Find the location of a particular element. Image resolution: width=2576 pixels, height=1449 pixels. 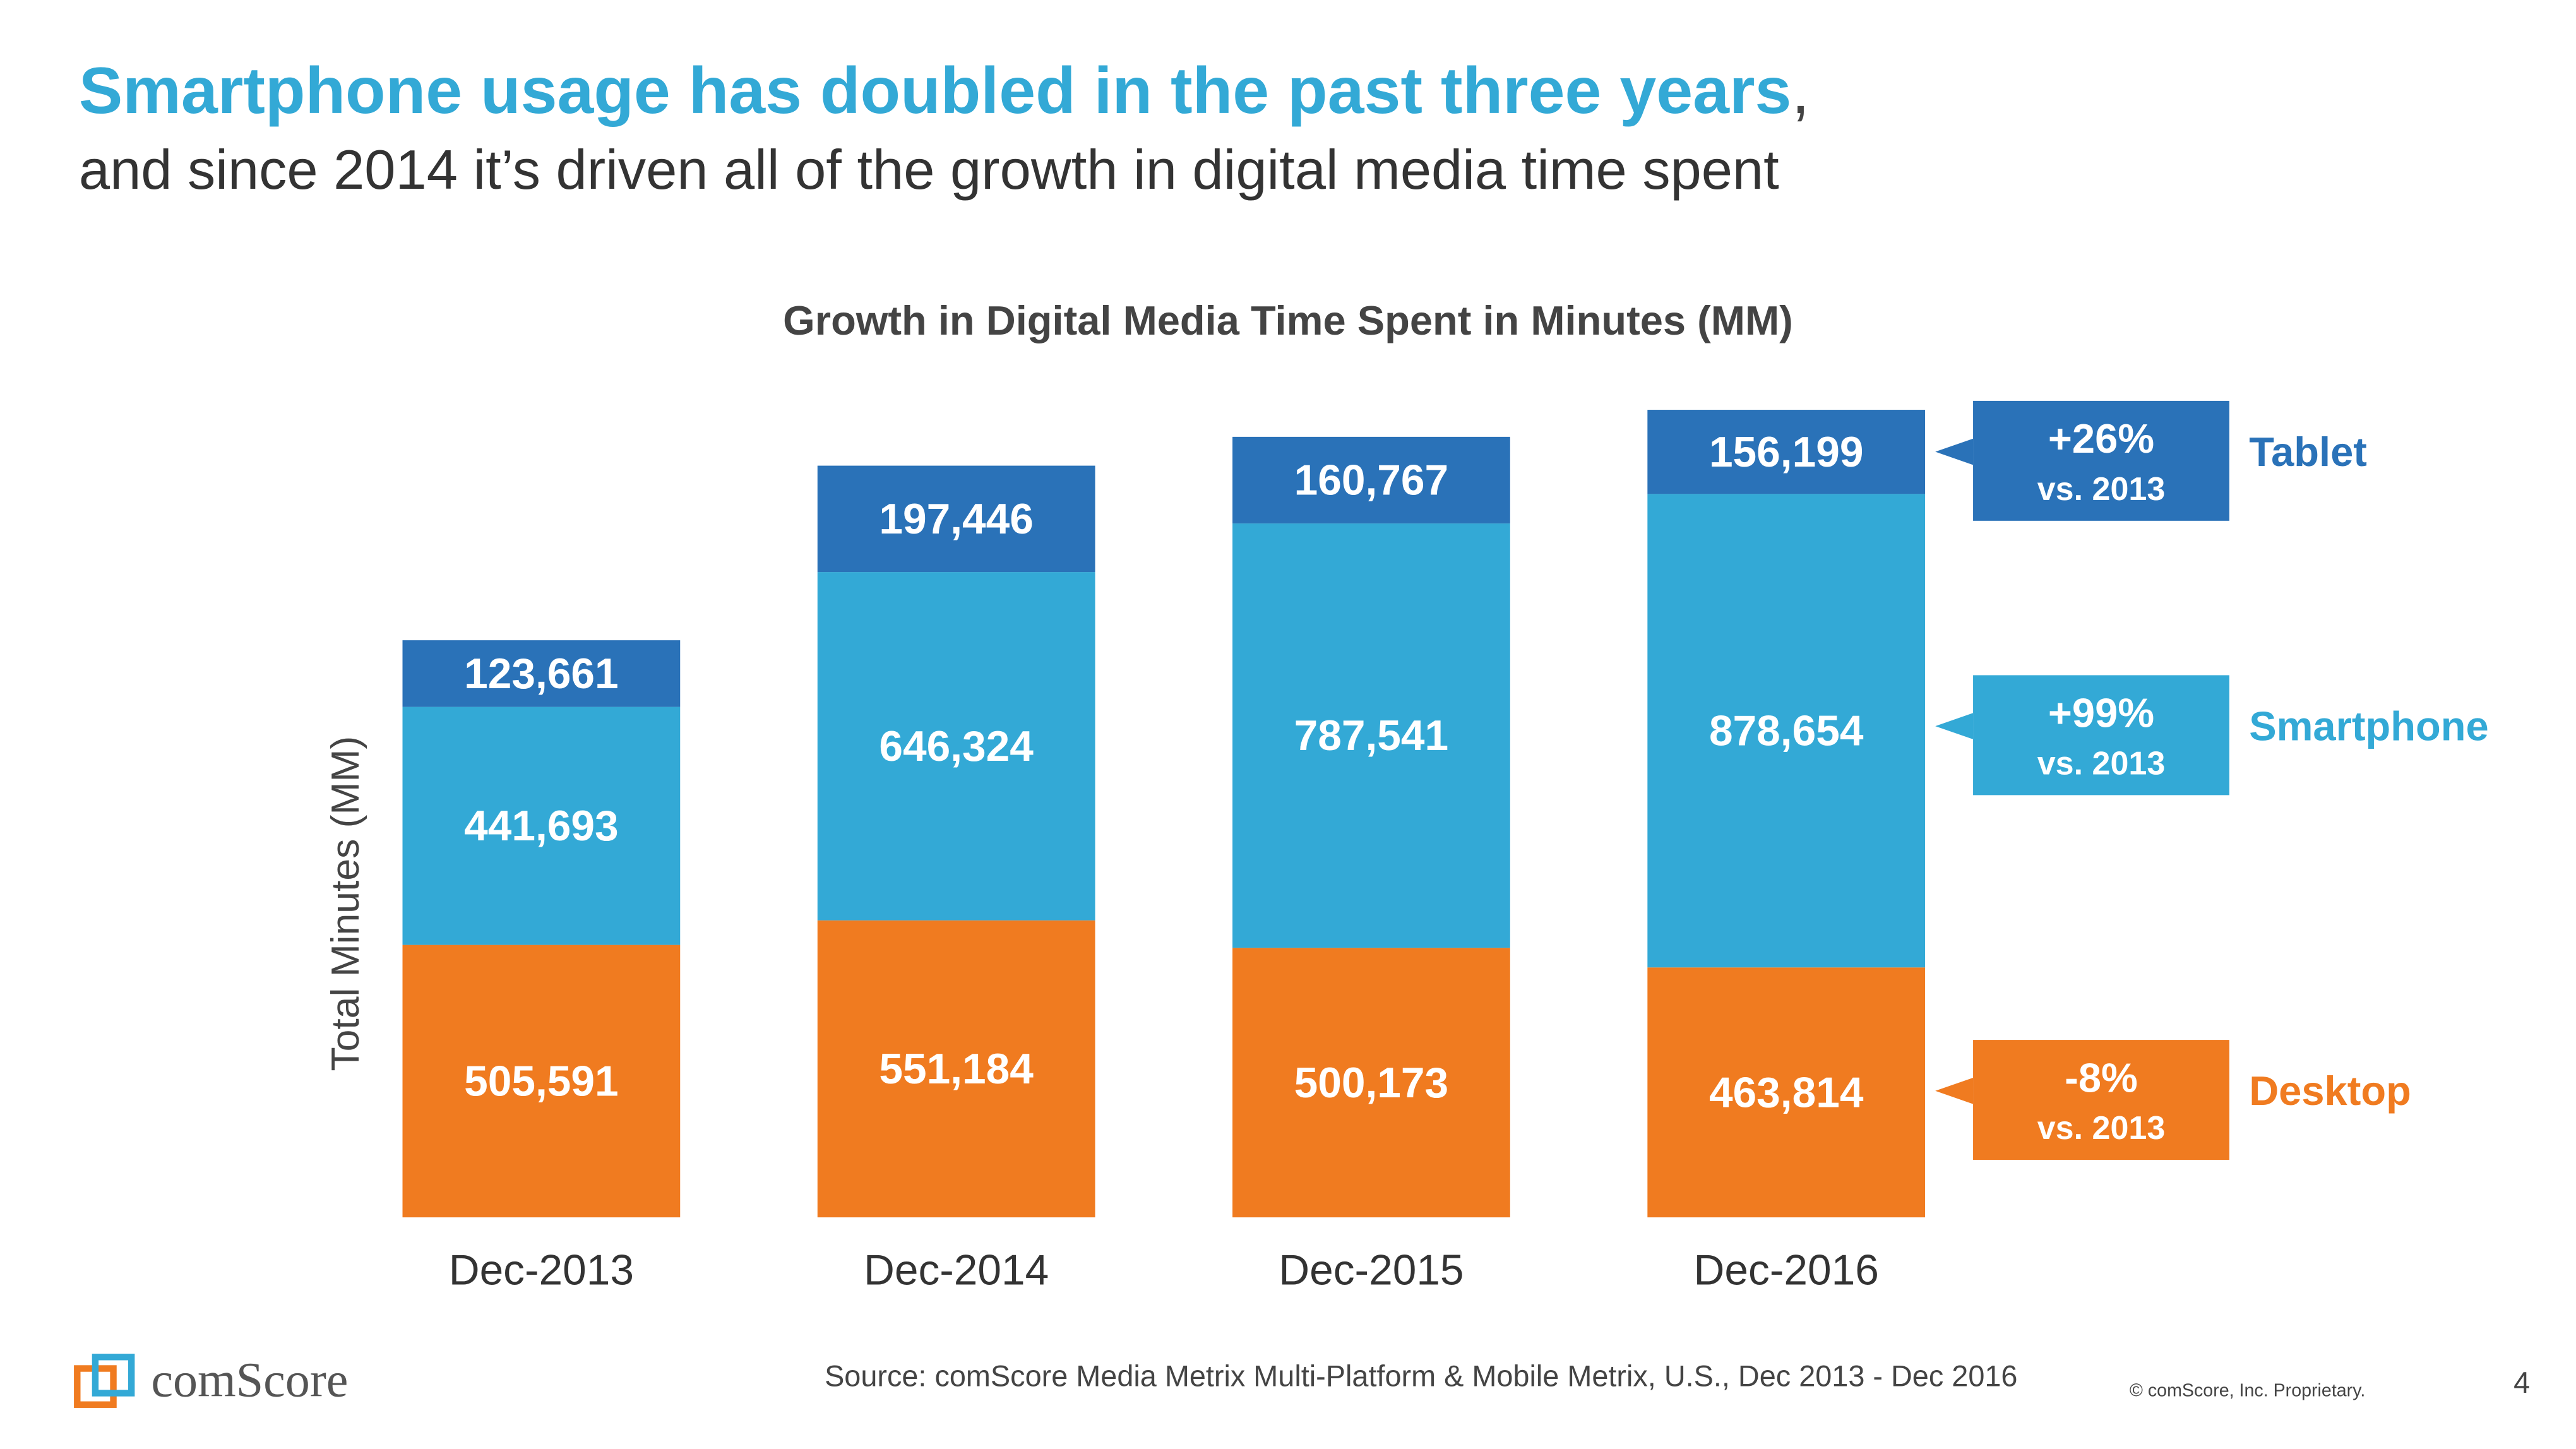

value-label: 500,173 is located at coordinates (1371, 1083).